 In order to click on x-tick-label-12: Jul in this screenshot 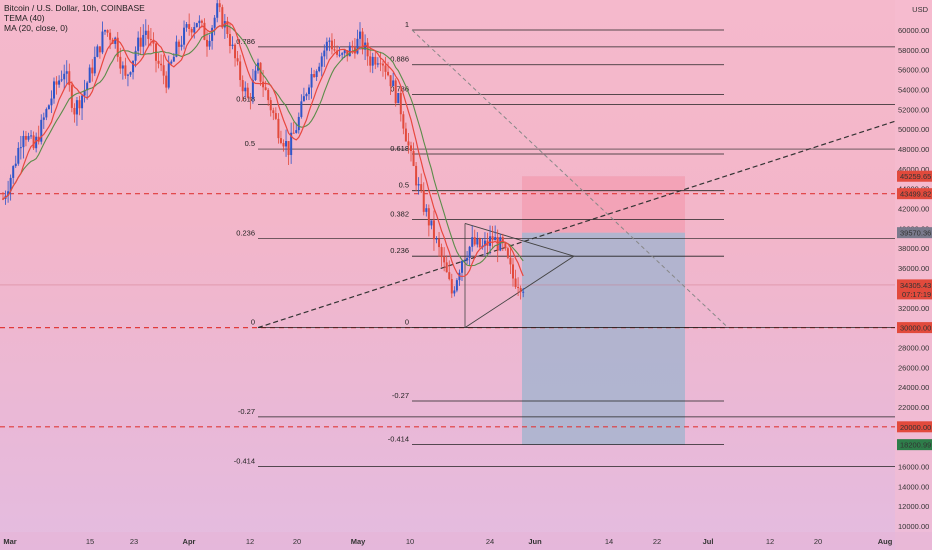, I will do `click(708, 541)`.